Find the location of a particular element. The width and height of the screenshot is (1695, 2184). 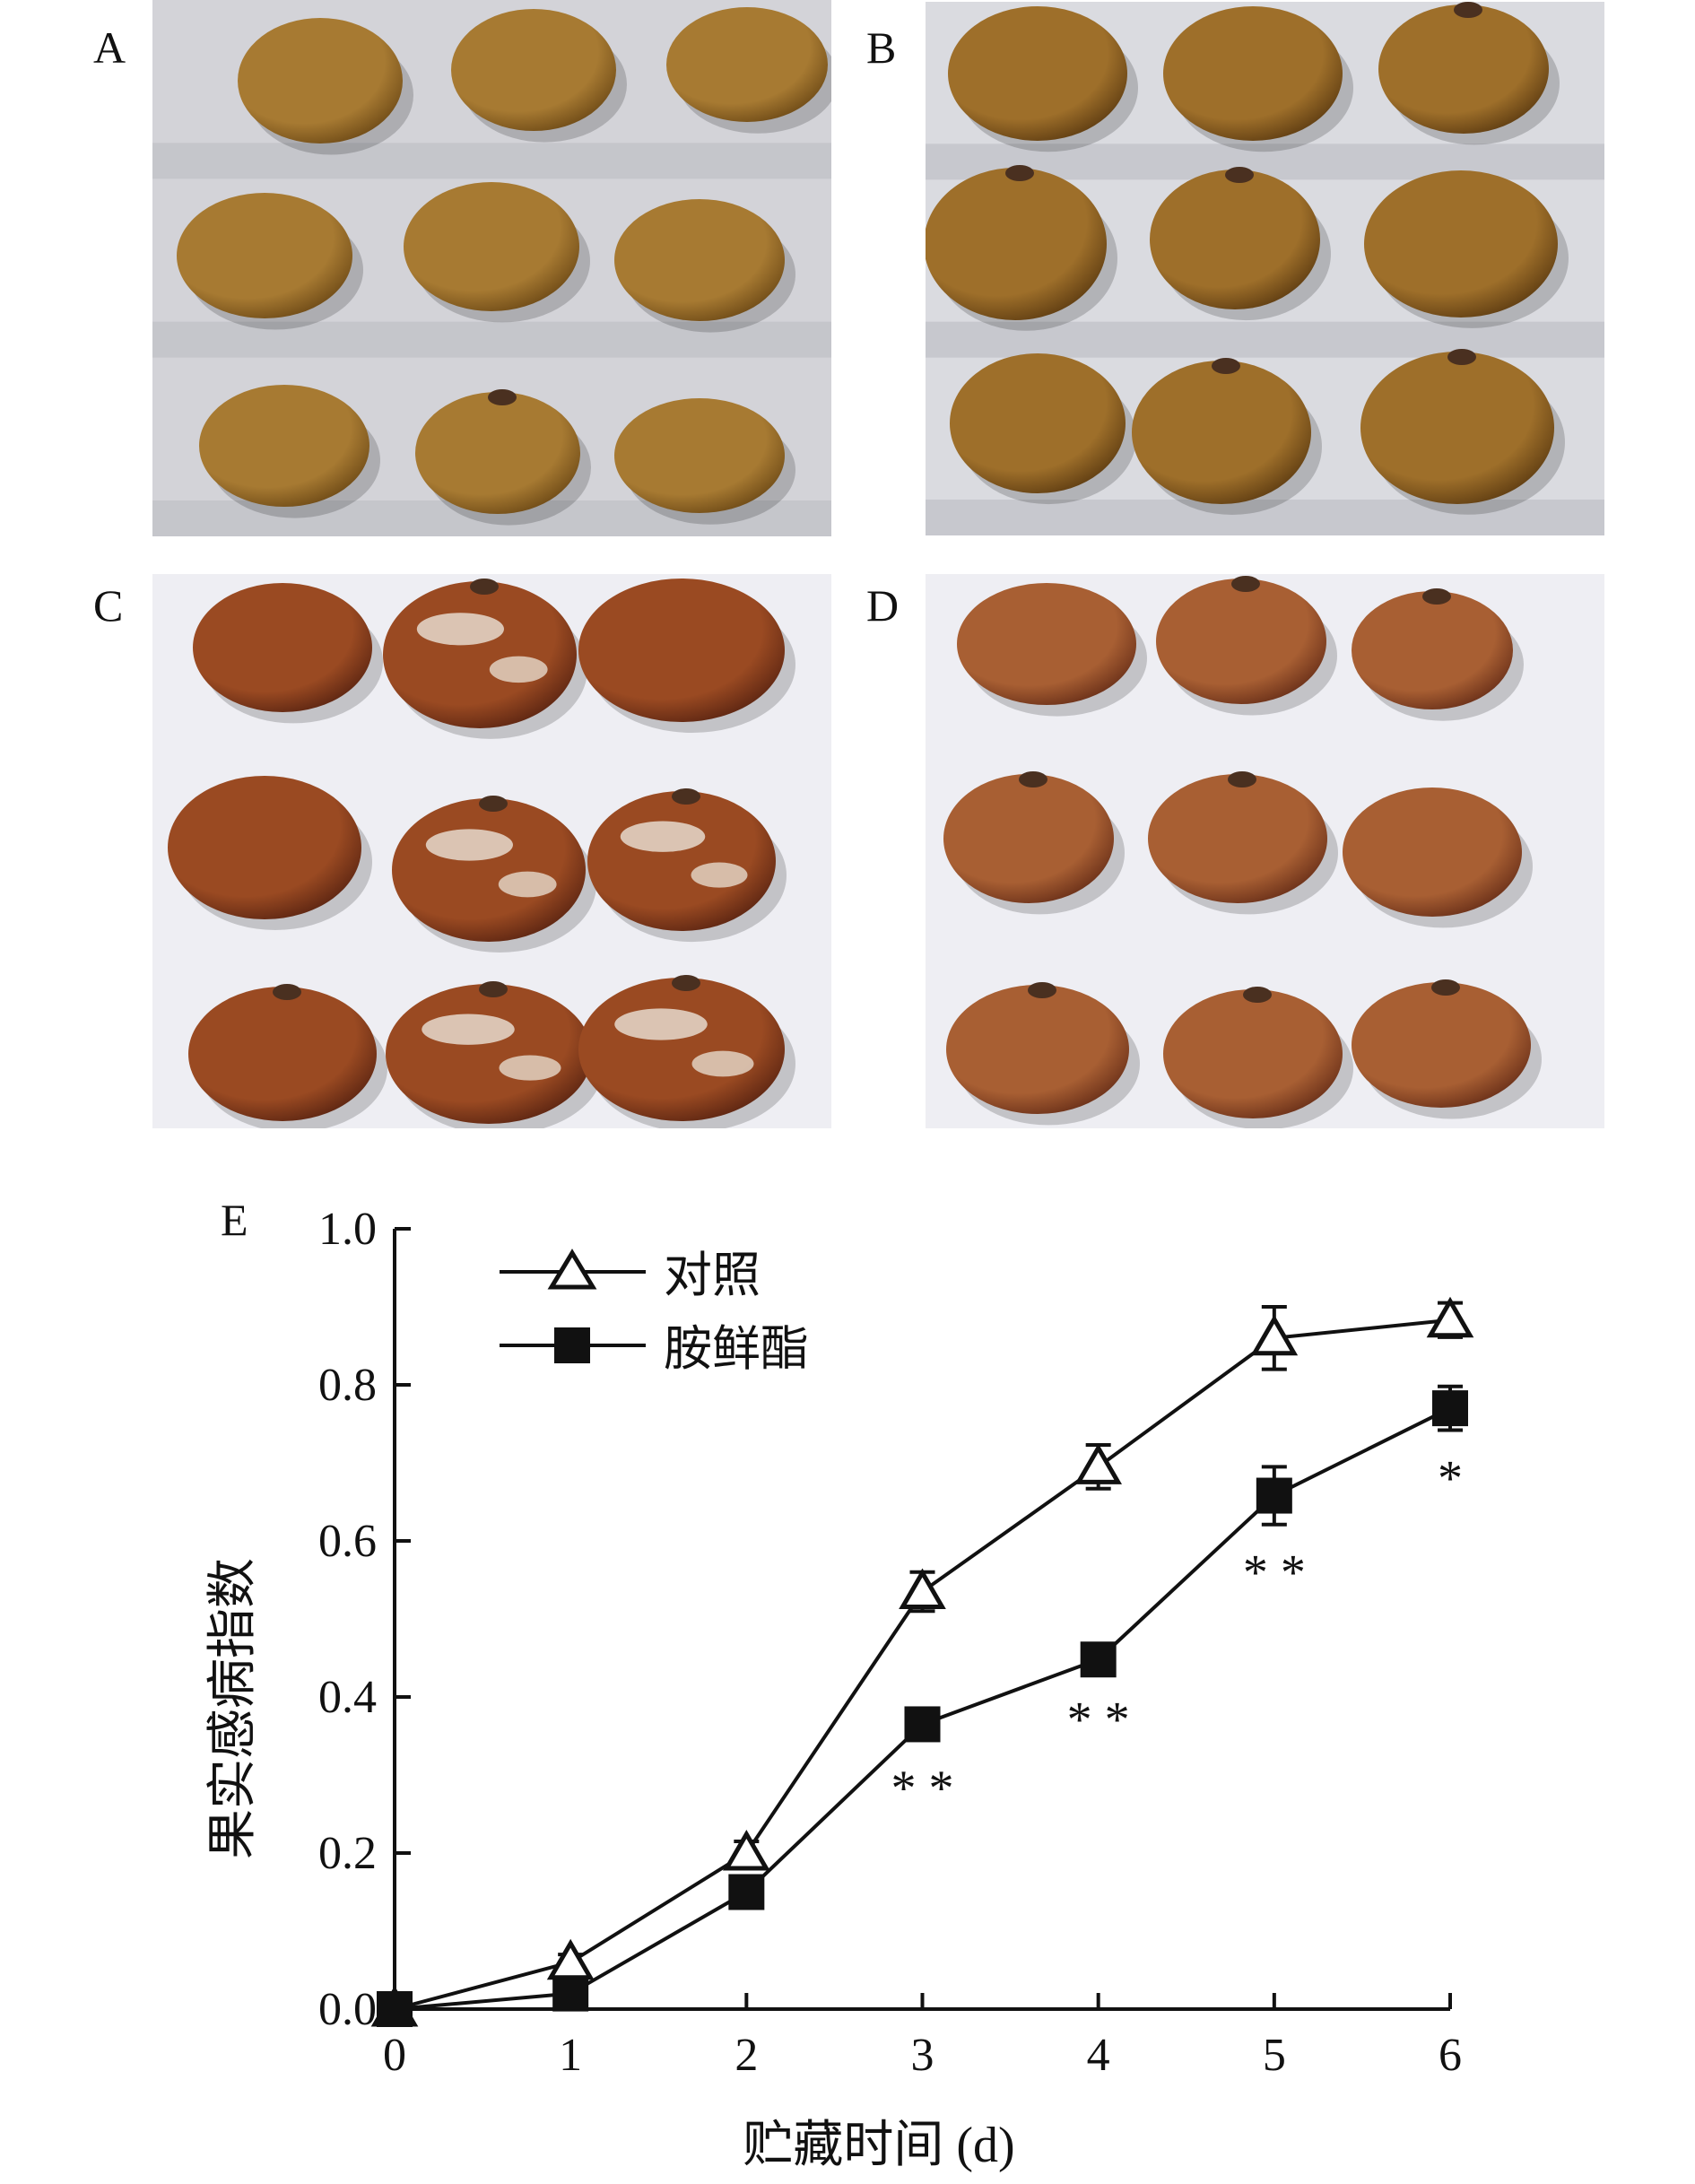

y-tick-label: 0.4 is located at coordinates (347, 1697).